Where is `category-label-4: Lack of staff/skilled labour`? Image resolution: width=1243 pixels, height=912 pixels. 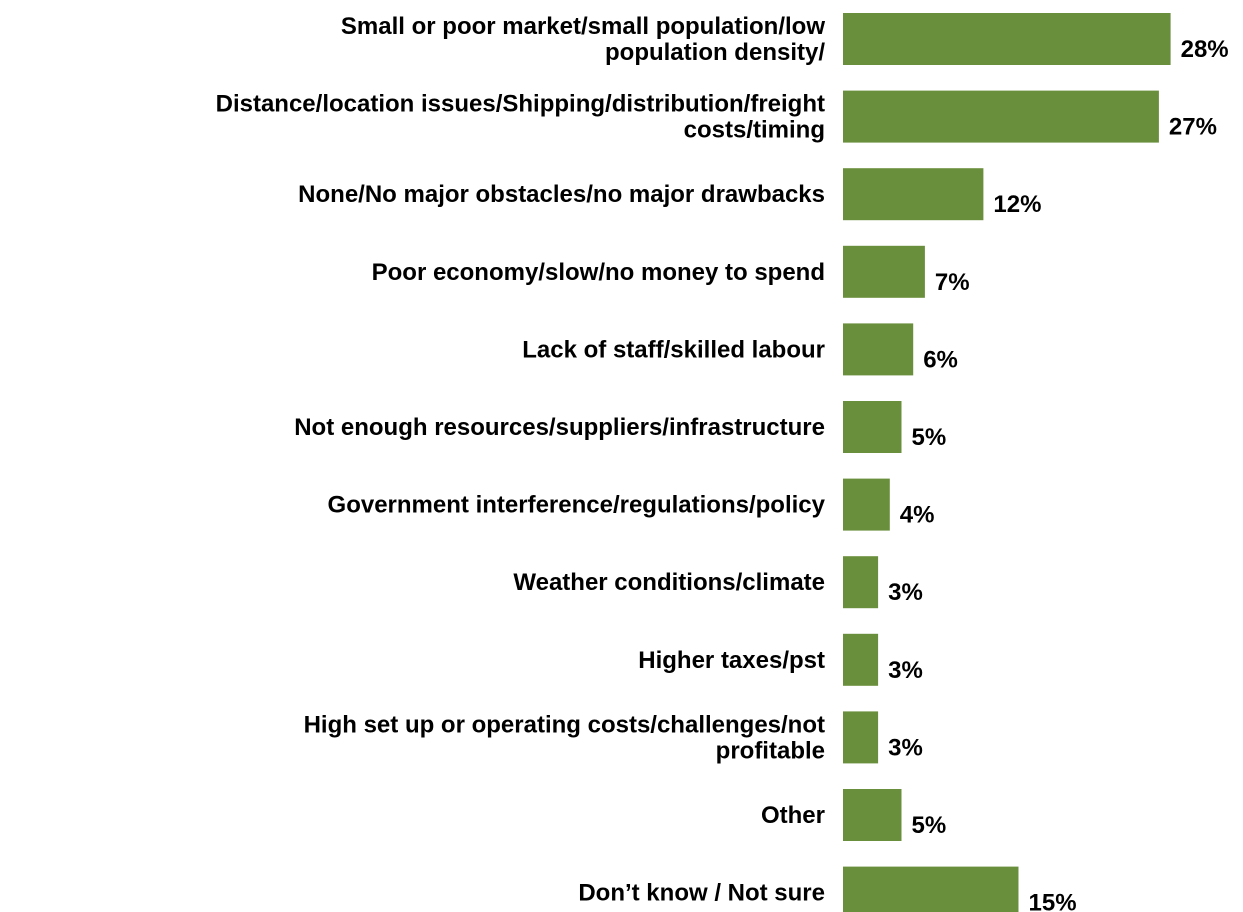 category-label-4: Lack of staff/skilled labour is located at coordinates (673, 349).